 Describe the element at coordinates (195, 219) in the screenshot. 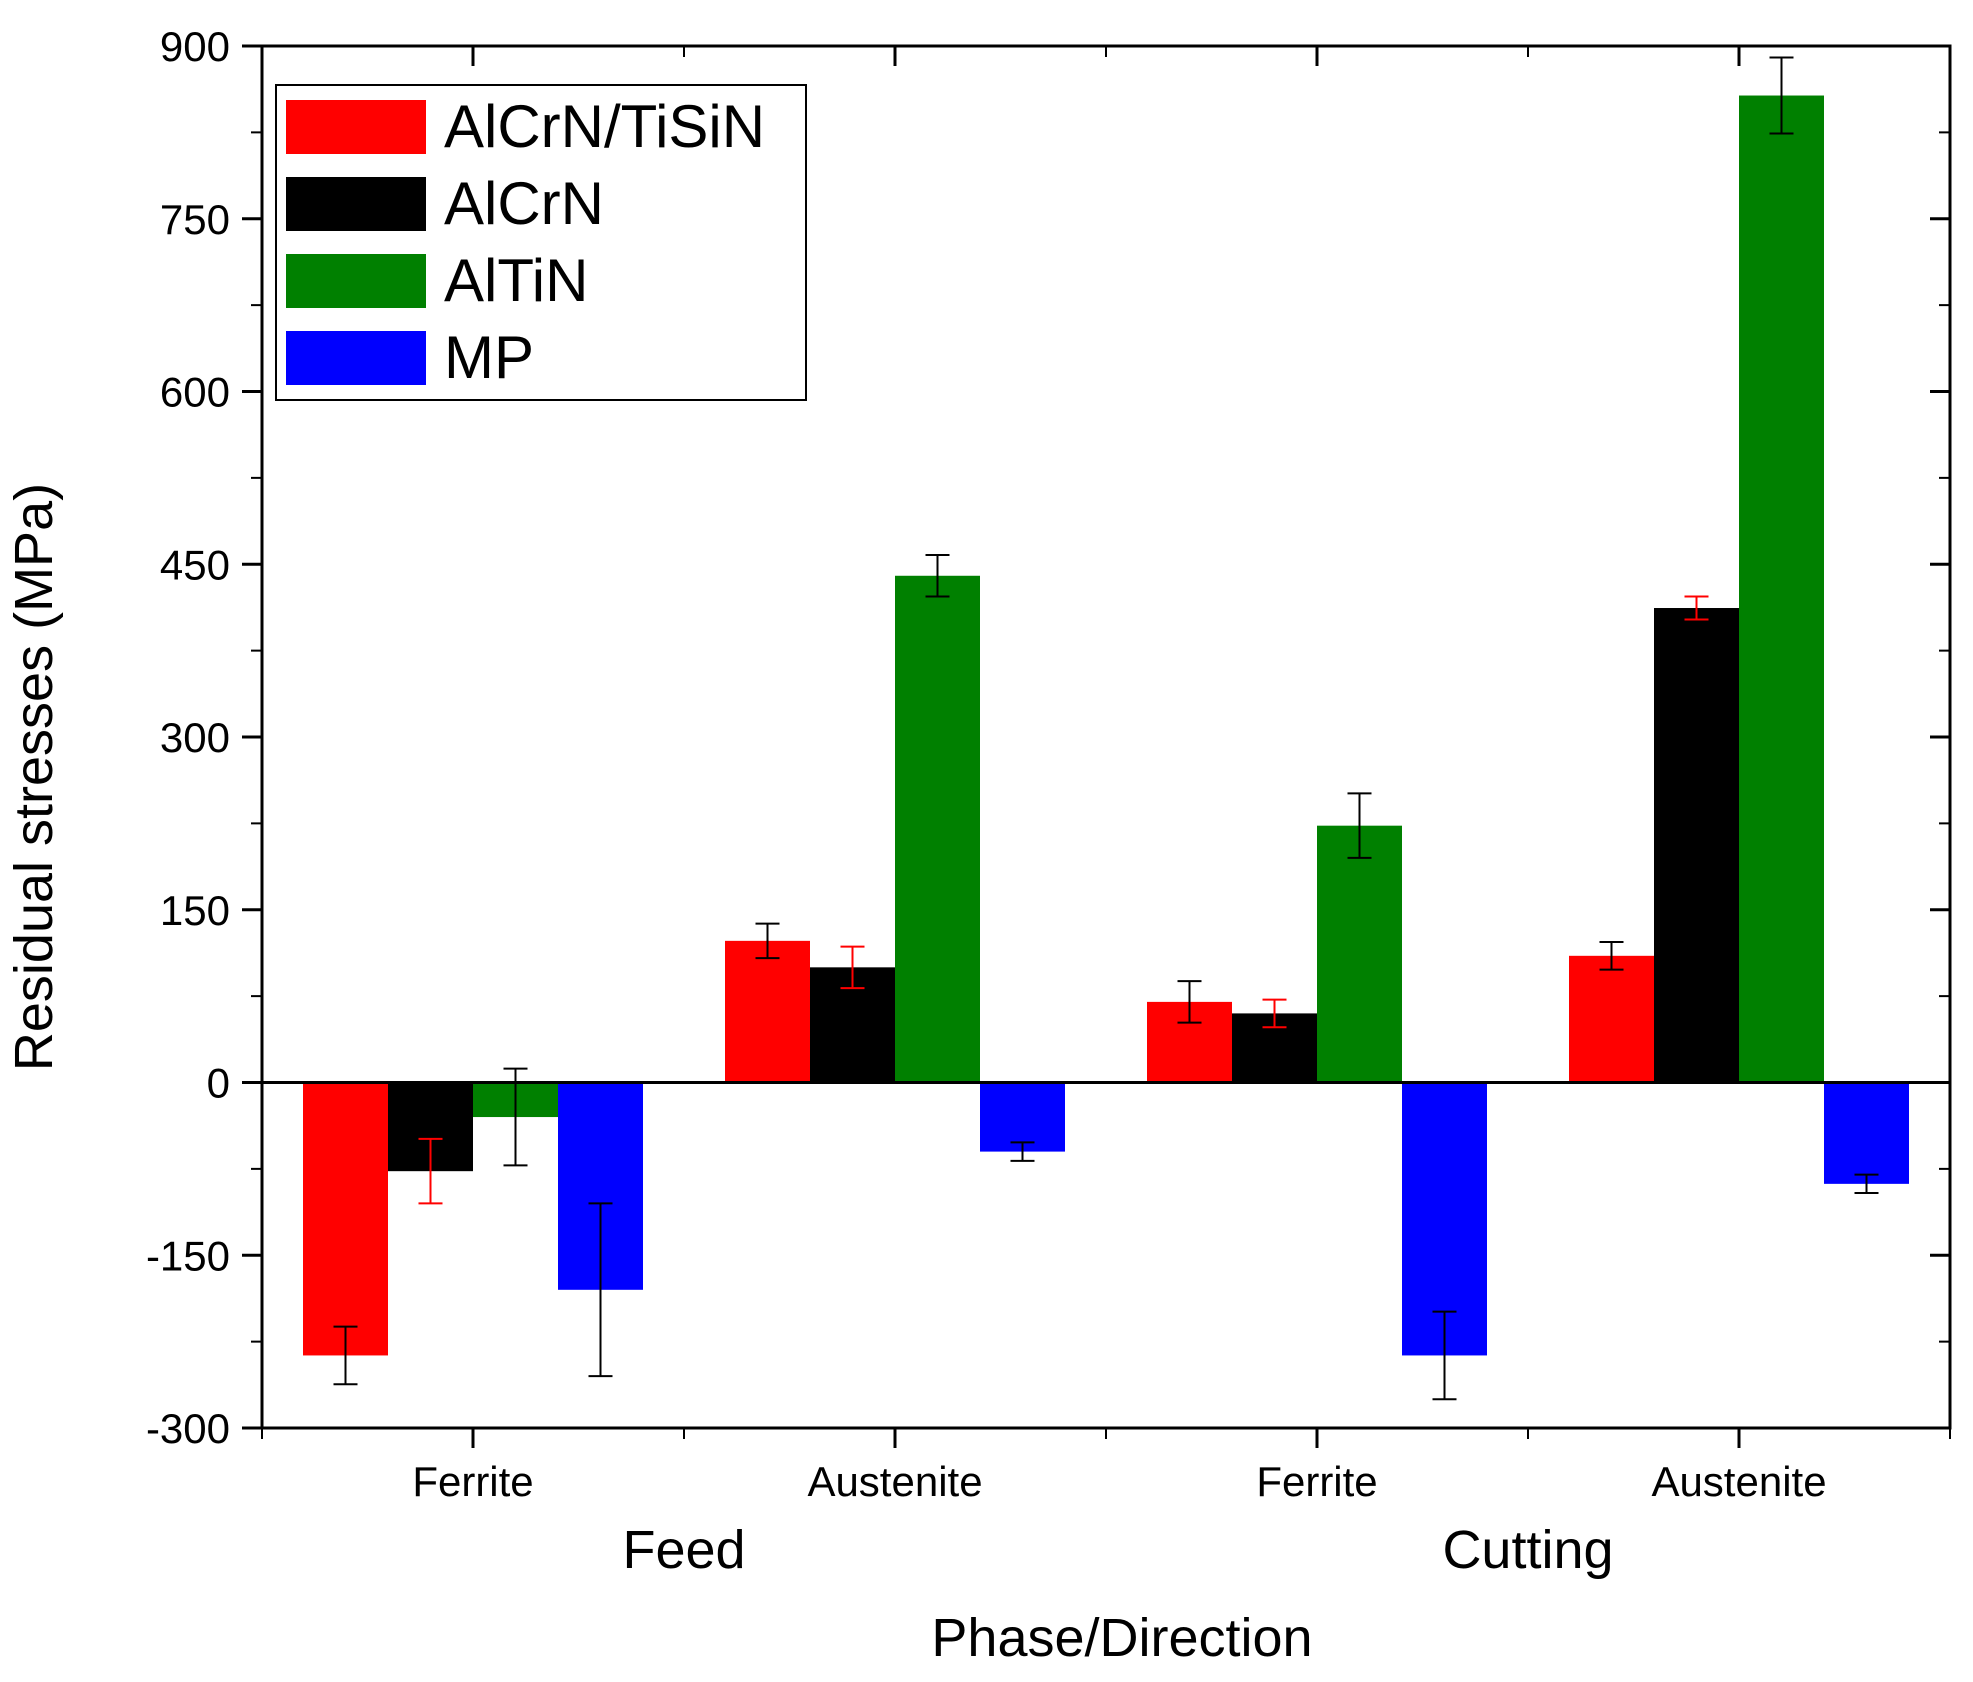

I see `y-tick-label: 750` at that location.